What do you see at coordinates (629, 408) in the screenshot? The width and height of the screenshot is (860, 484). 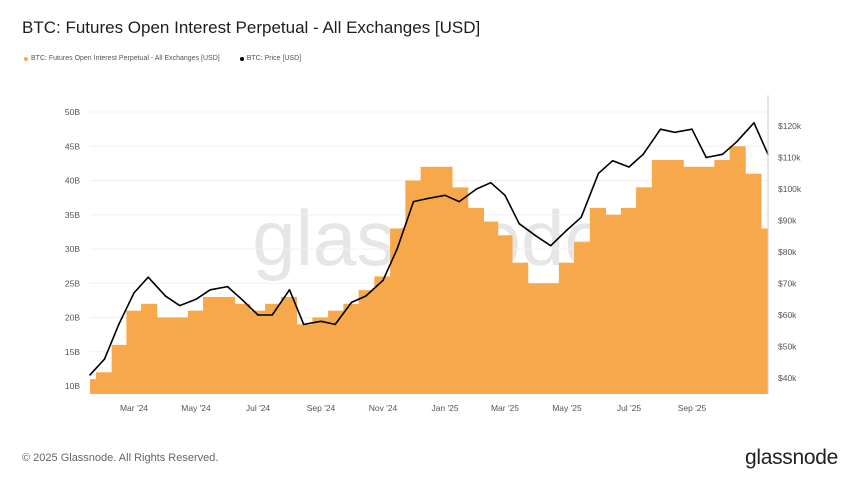 I see `x-tick-label: Jul '25` at bounding box center [629, 408].